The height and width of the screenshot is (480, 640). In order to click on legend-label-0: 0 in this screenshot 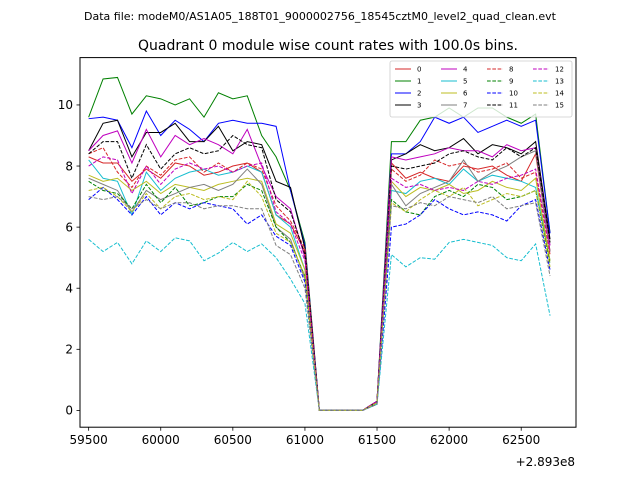, I will do `click(419, 70)`.